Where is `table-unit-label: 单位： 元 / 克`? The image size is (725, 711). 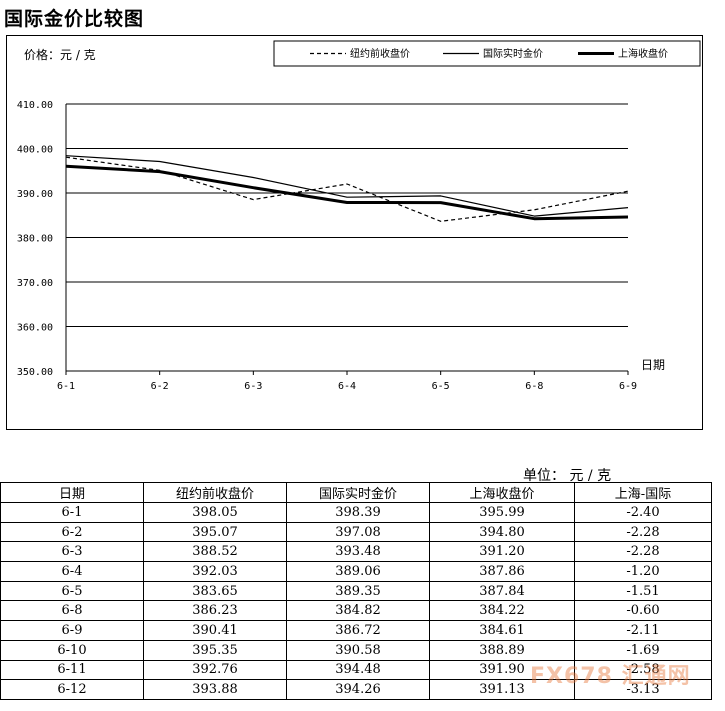 table-unit-label: 单位： 元 / 克 is located at coordinates (567, 476).